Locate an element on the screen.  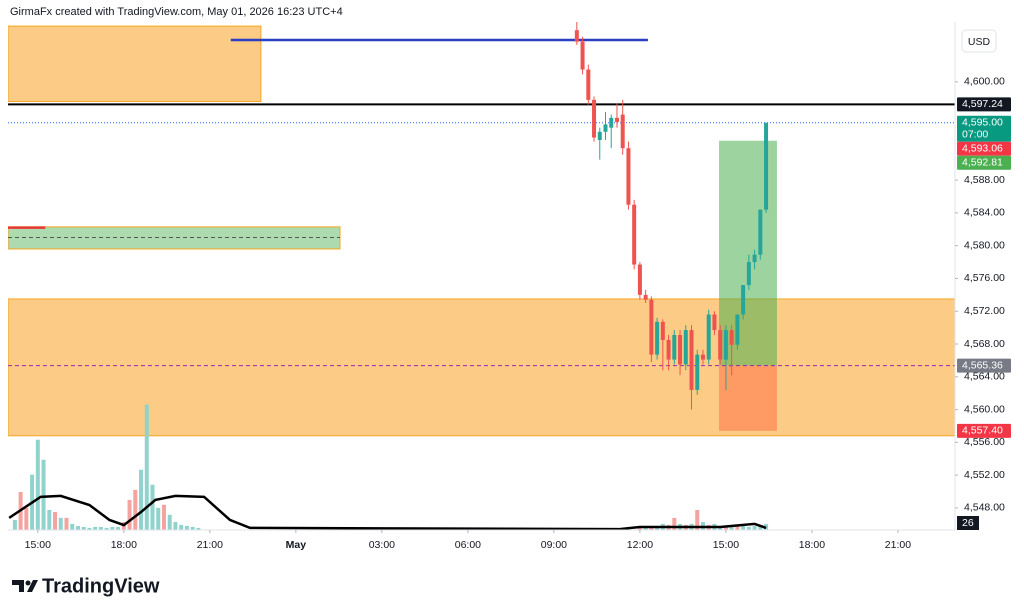
y-tick-label: 4,560.00 is located at coordinates (984, 409).